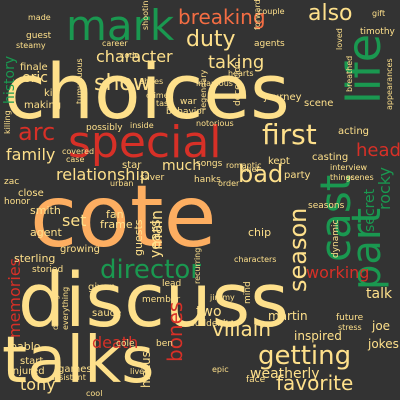 This screenshot has width=400, height=400. I want to click on word: hiatus, so click(146, 369).